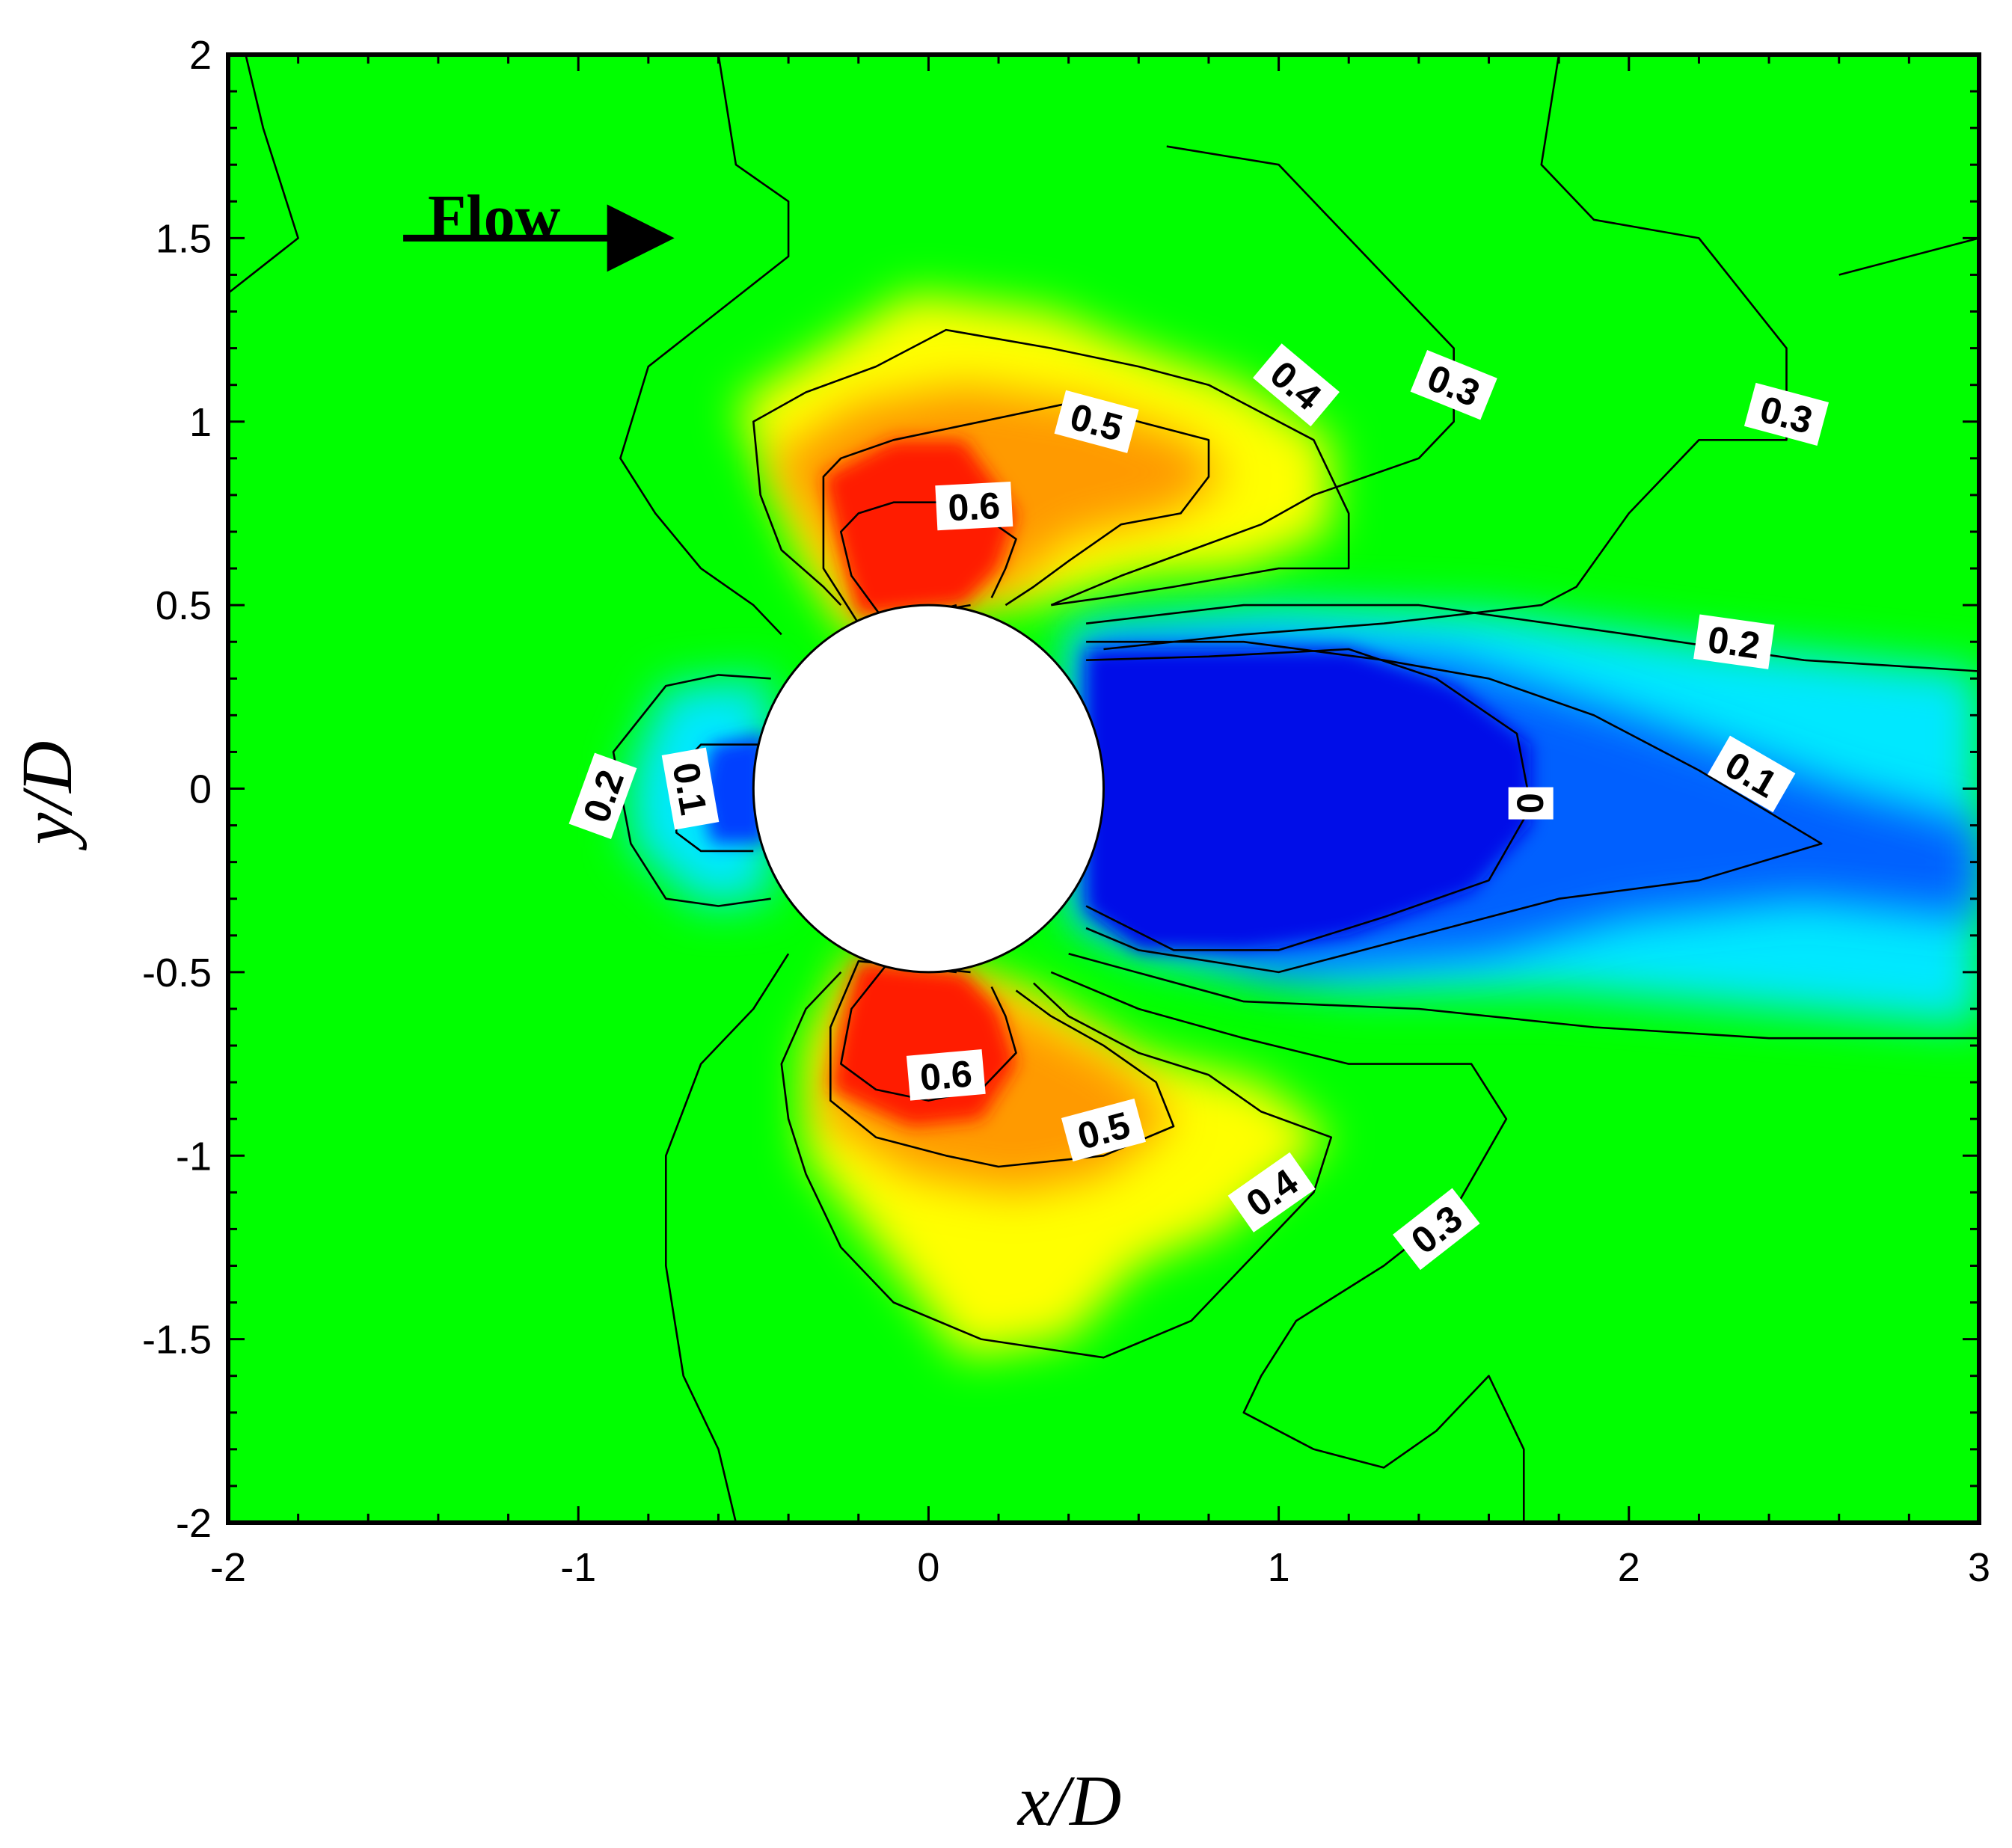 The image size is (2012, 1848). I want to click on x-tick-label: -2, so click(228, 1567).